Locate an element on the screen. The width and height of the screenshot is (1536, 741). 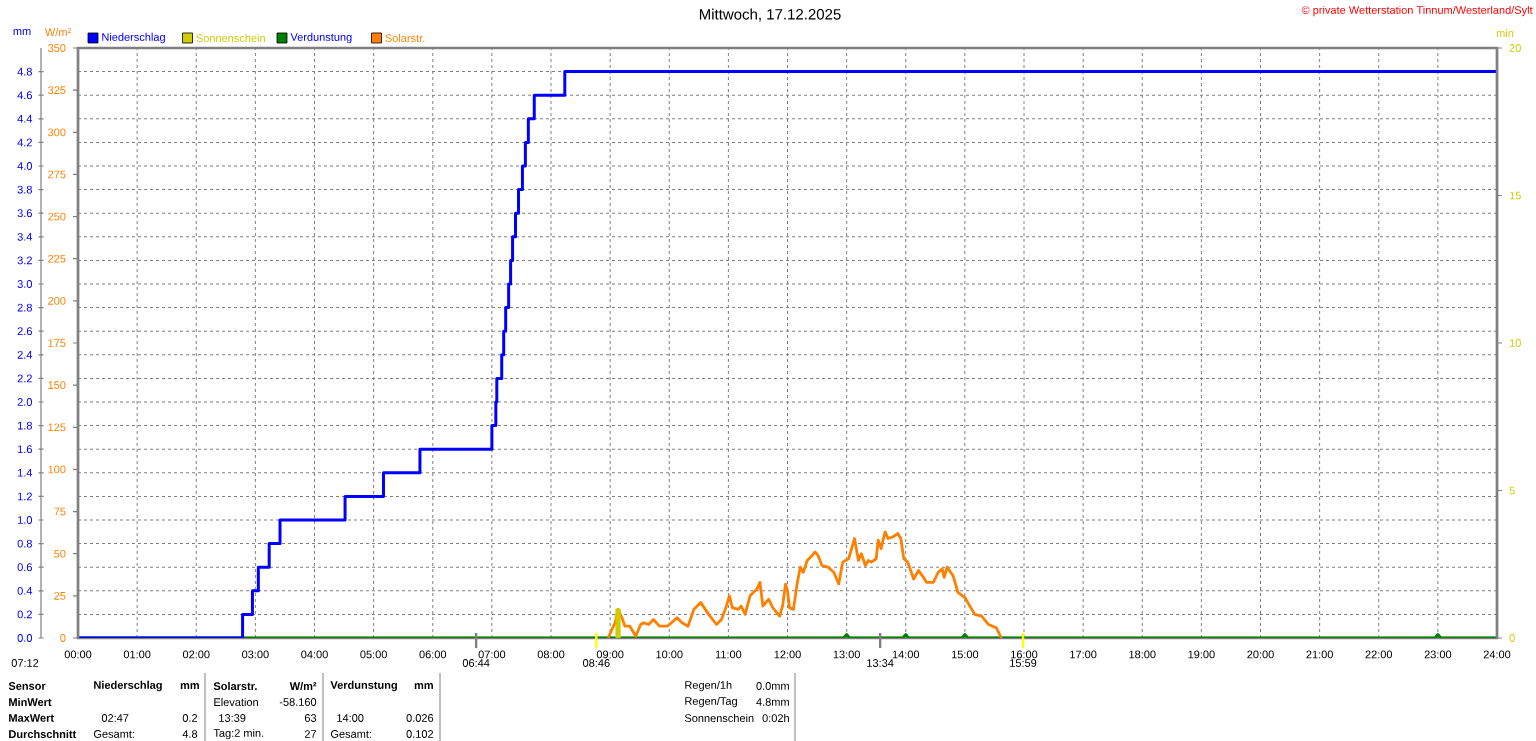
x-tick-label: 07:00 is located at coordinates (492, 654).